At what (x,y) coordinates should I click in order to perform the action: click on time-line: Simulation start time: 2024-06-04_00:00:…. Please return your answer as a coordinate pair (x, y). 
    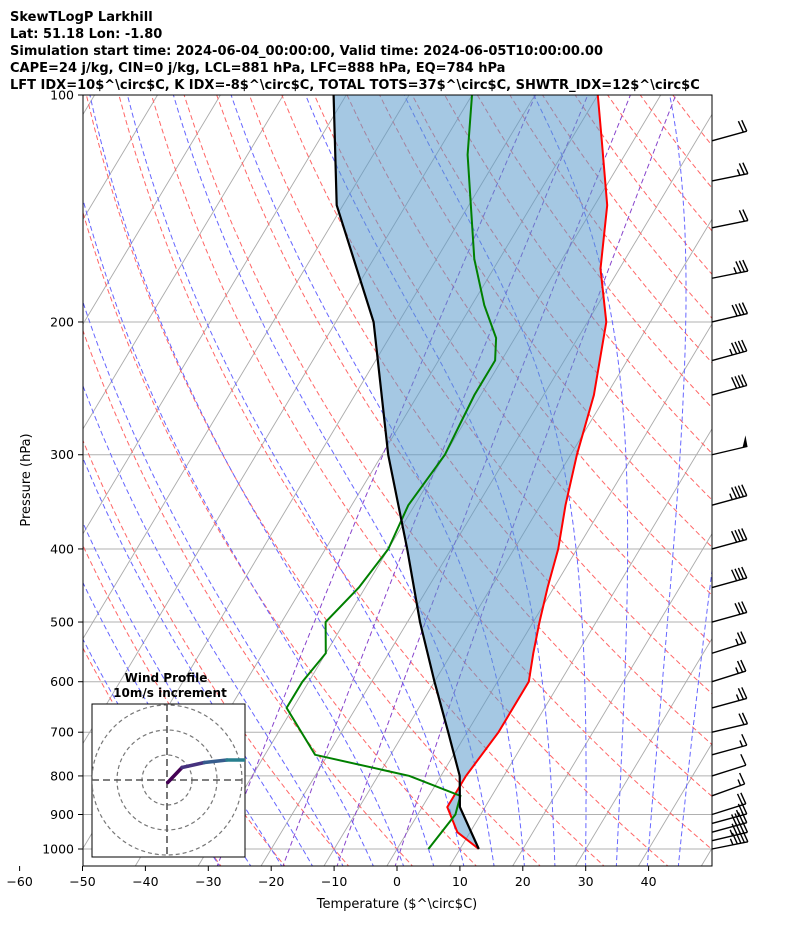
    Looking at the image, I should click on (306, 51).